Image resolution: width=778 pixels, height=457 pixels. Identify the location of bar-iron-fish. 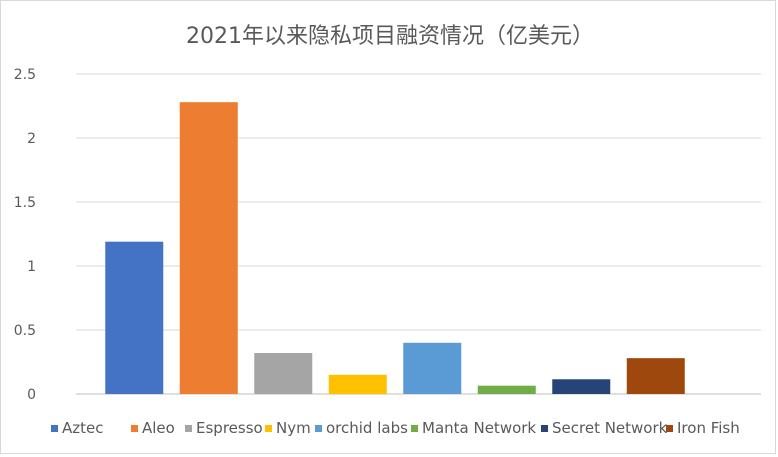
(655, 376).